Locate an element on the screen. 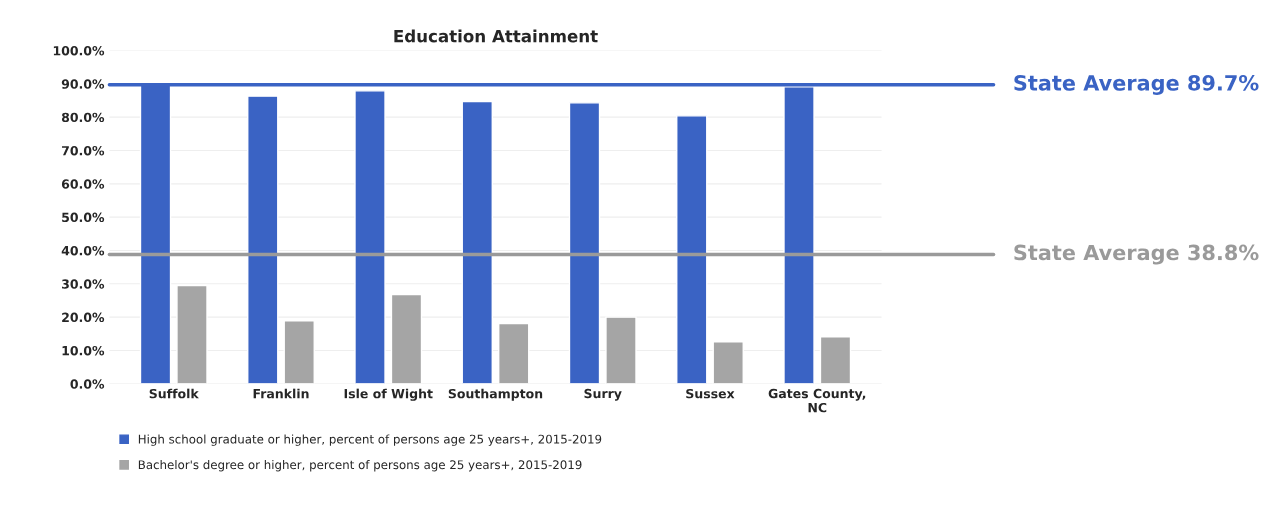 Image resolution: width=1287 pixels, height=505 pixels. y-tick-label: 80.0% is located at coordinates (83, 117).